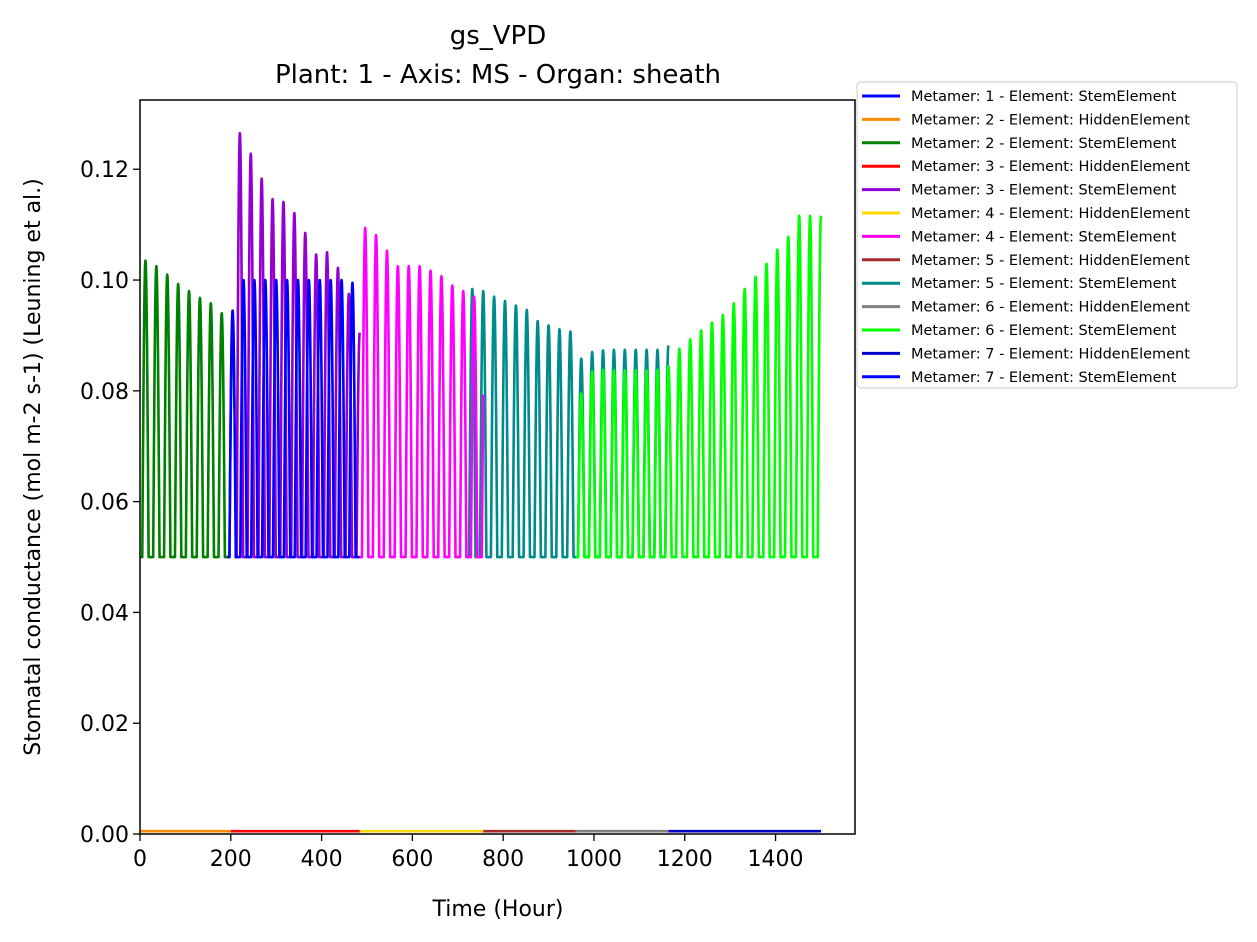 This screenshot has width=1257, height=942. I want to click on x-tick-label: 1400, so click(776, 859).